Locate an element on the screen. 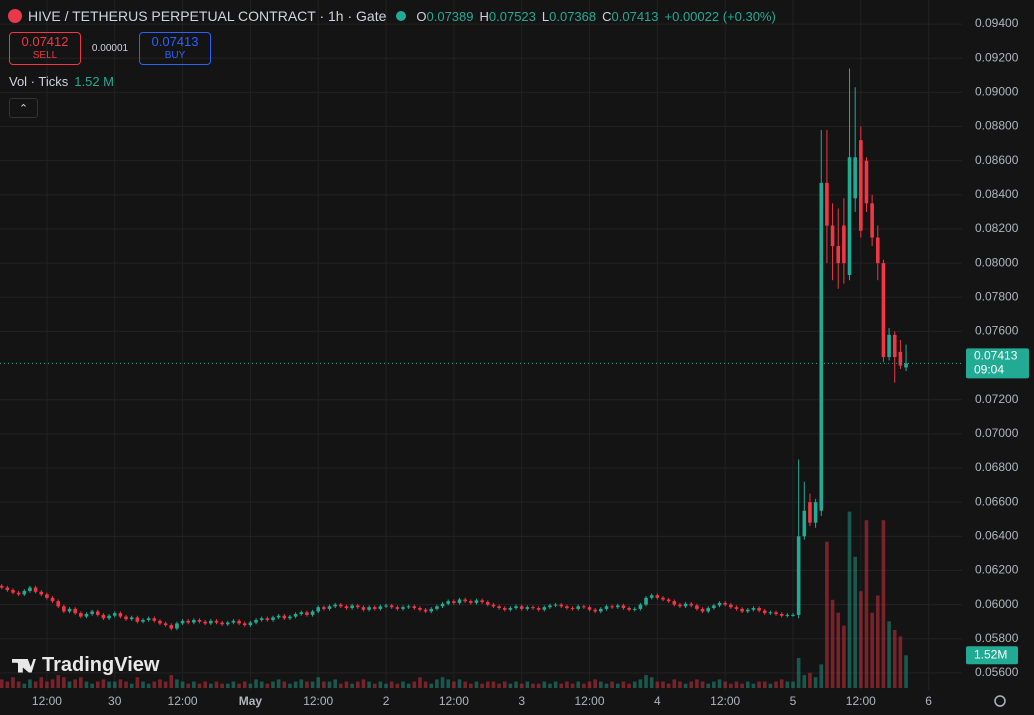  logo: TradingView is located at coordinates (85, 665).